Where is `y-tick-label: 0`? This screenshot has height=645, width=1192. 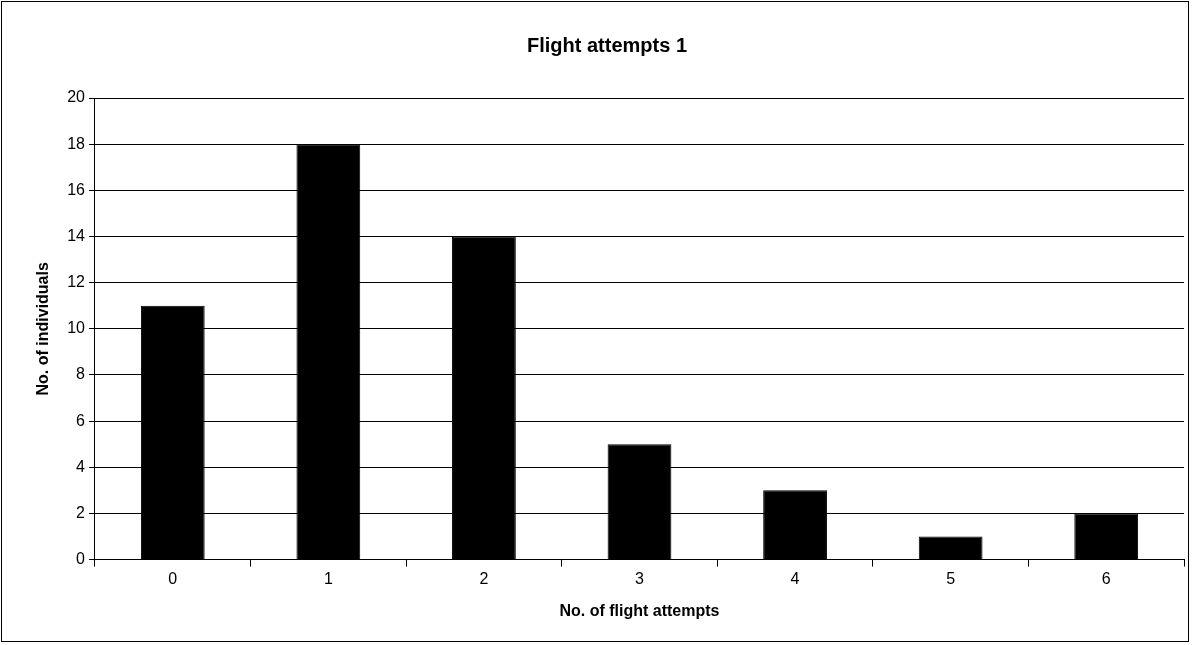 y-tick-label: 0 is located at coordinates (81, 559).